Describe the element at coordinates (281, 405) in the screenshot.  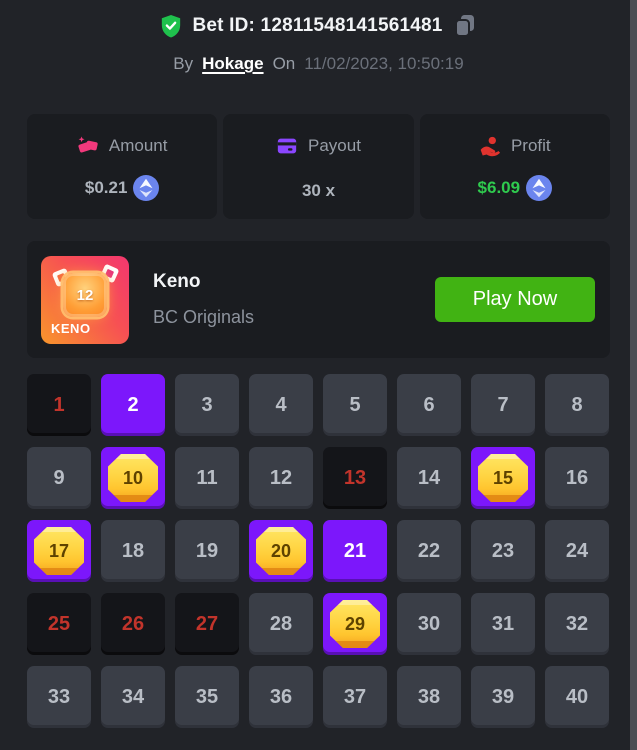
I see `keno-cell-4: 4` at that location.